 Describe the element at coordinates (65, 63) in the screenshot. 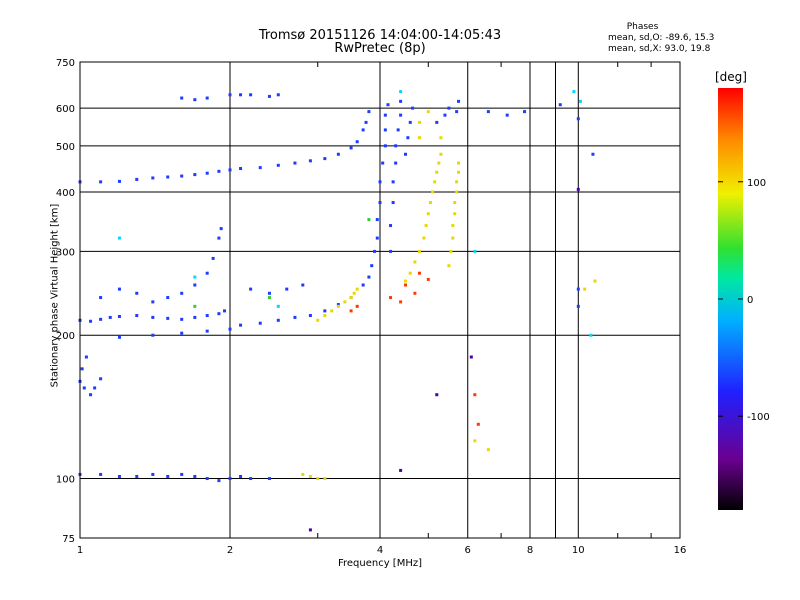

I see `y-tick-label: 750` at that location.